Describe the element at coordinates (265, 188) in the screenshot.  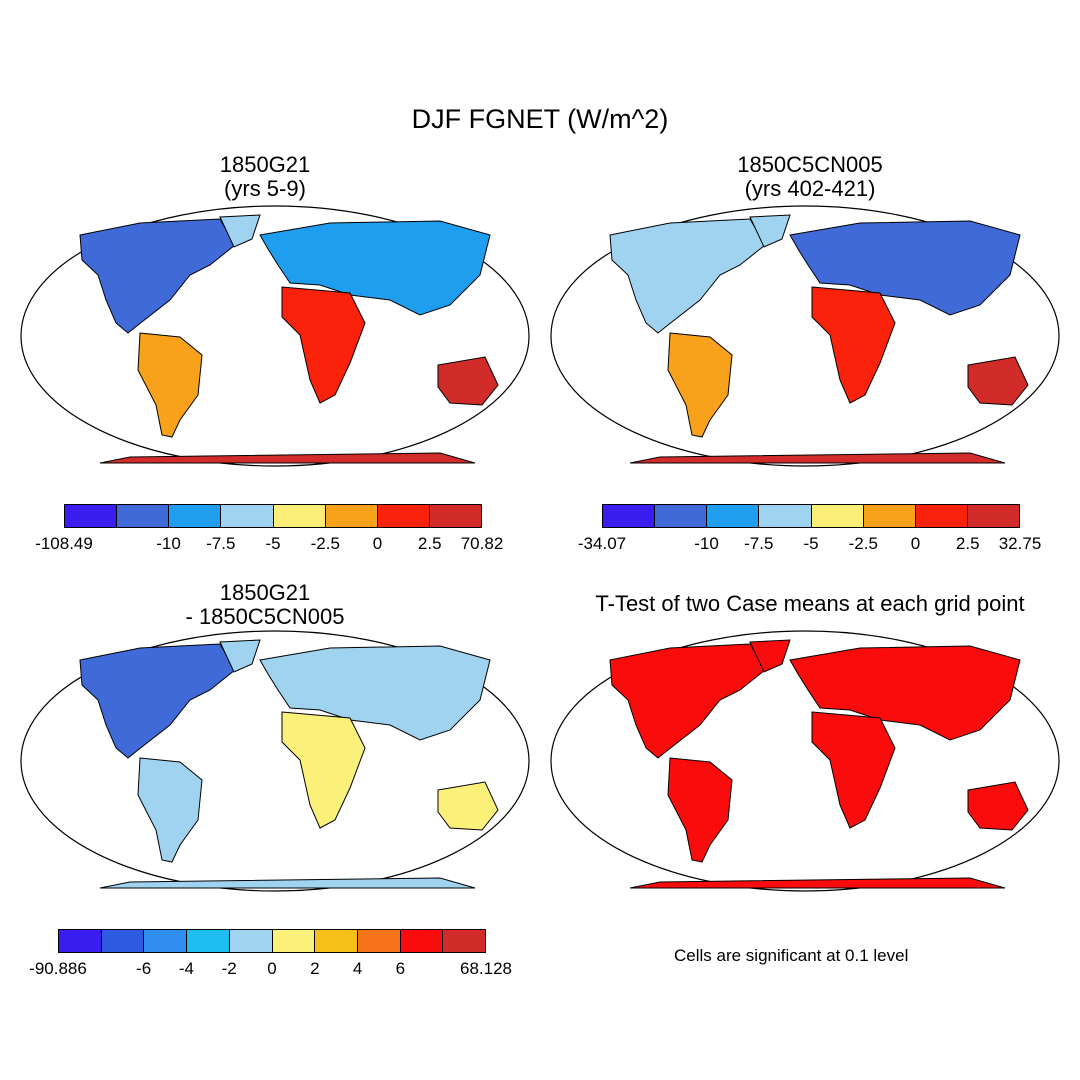
I see `panel-1-title-line2: (yrs 5-9)` at that location.